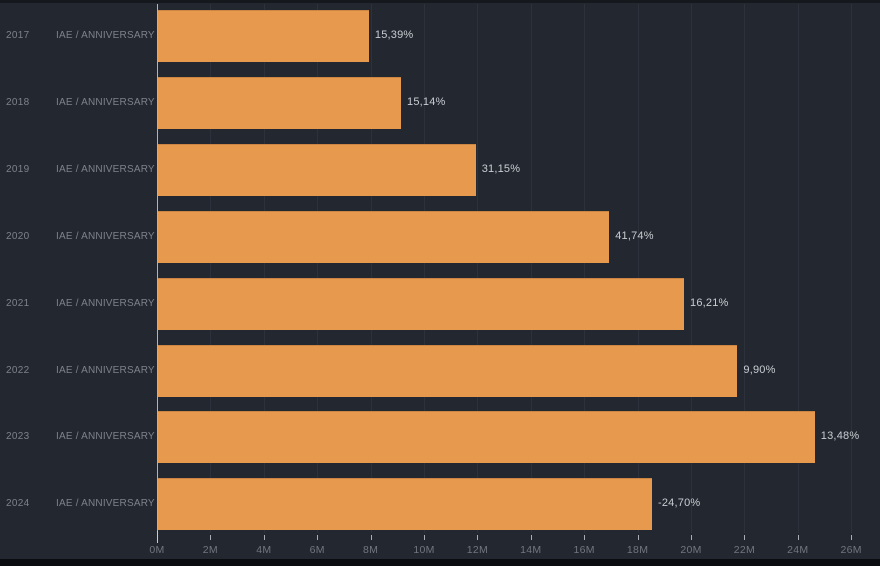 The width and height of the screenshot is (880, 566). What do you see at coordinates (531, 550) in the screenshot?
I see `x-tick-label: 14M` at bounding box center [531, 550].